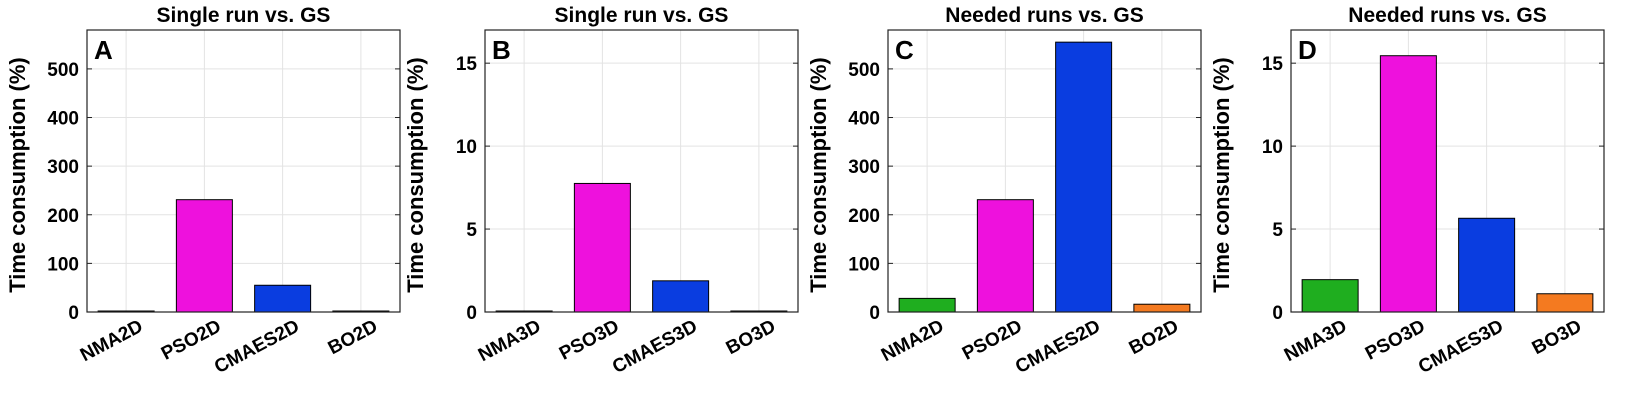 The height and width of the screenshot is (417, 1652). I want to click on bar-bo2d, so click(1162, 308).